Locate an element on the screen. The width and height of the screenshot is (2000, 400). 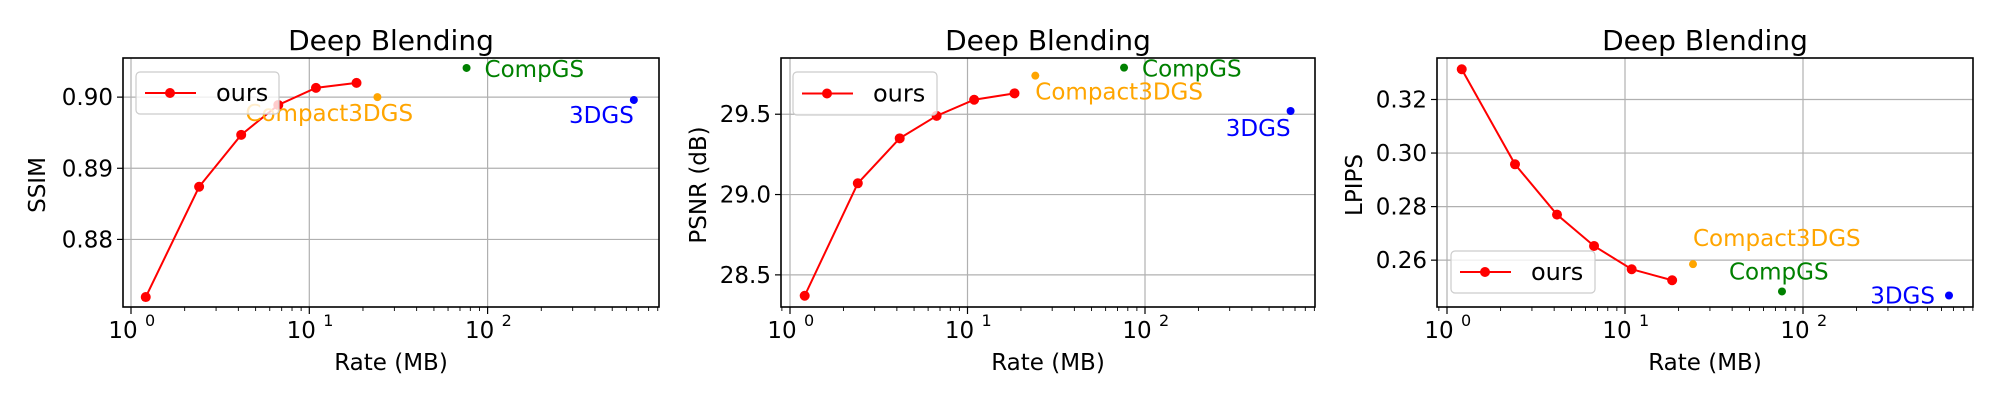
y-tick-label: 0.88 is located at coordinates (87, 240).